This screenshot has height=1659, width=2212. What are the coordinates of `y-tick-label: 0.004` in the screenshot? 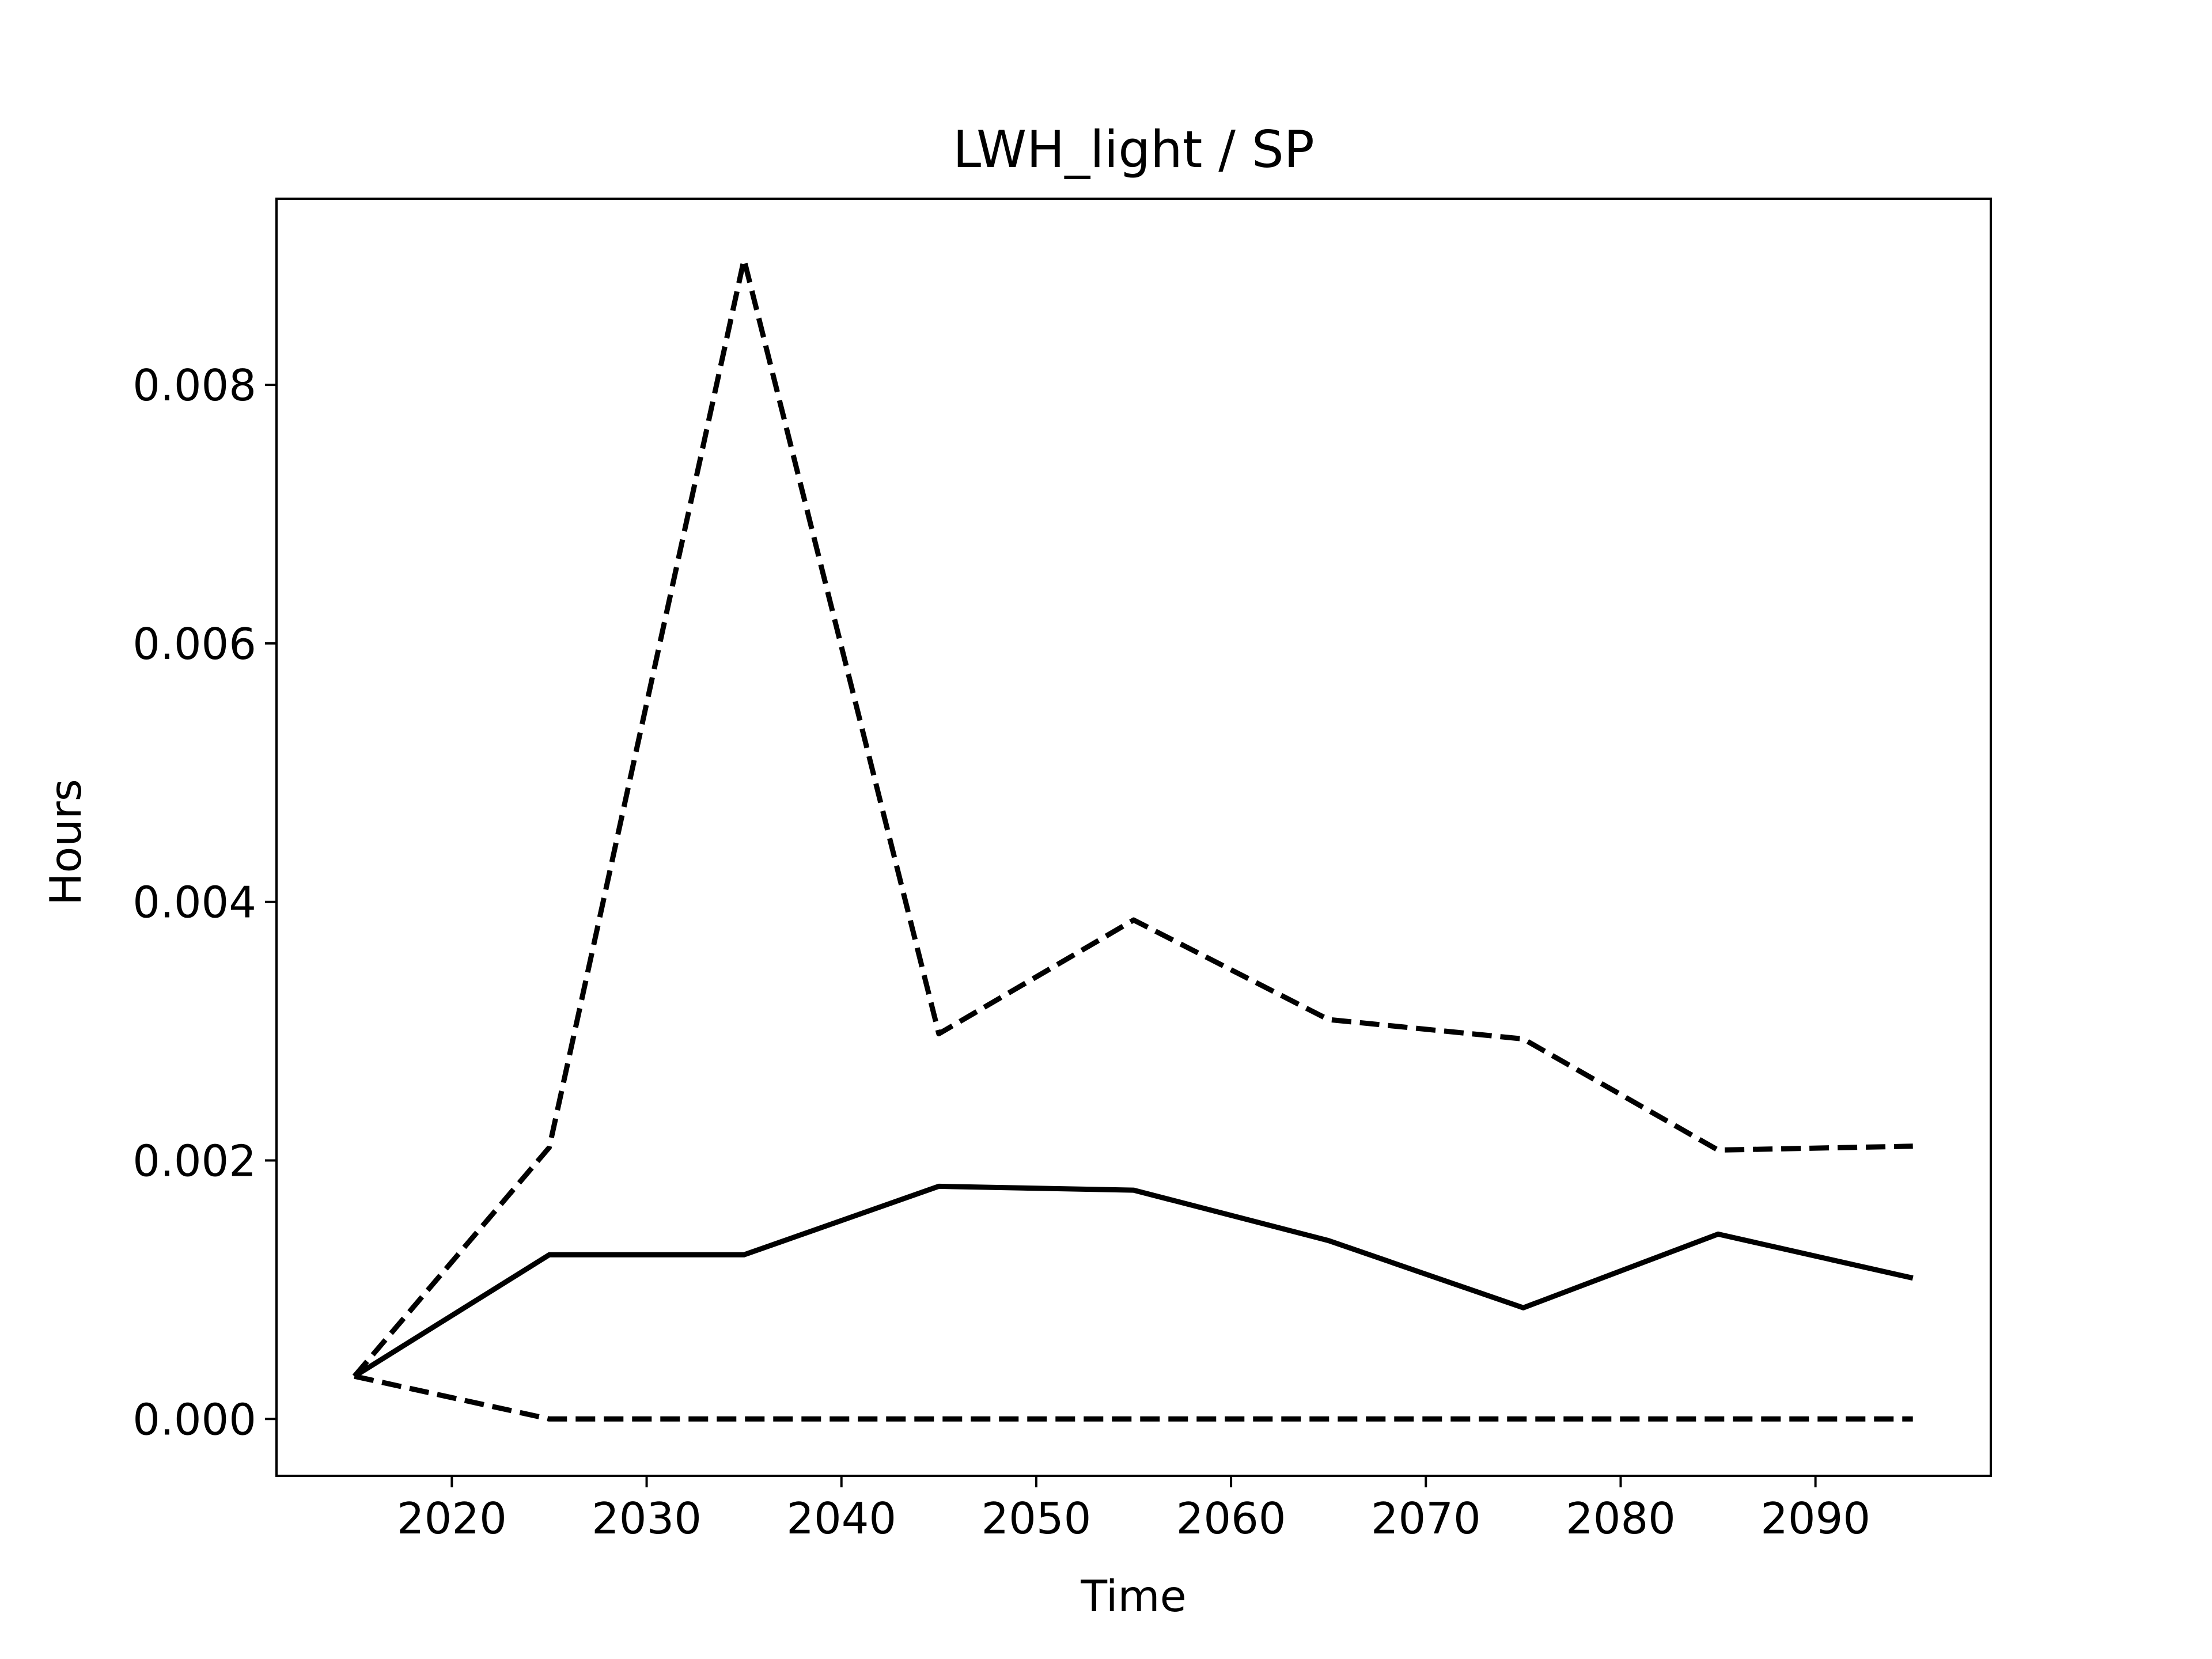 It's located at (194, 902).